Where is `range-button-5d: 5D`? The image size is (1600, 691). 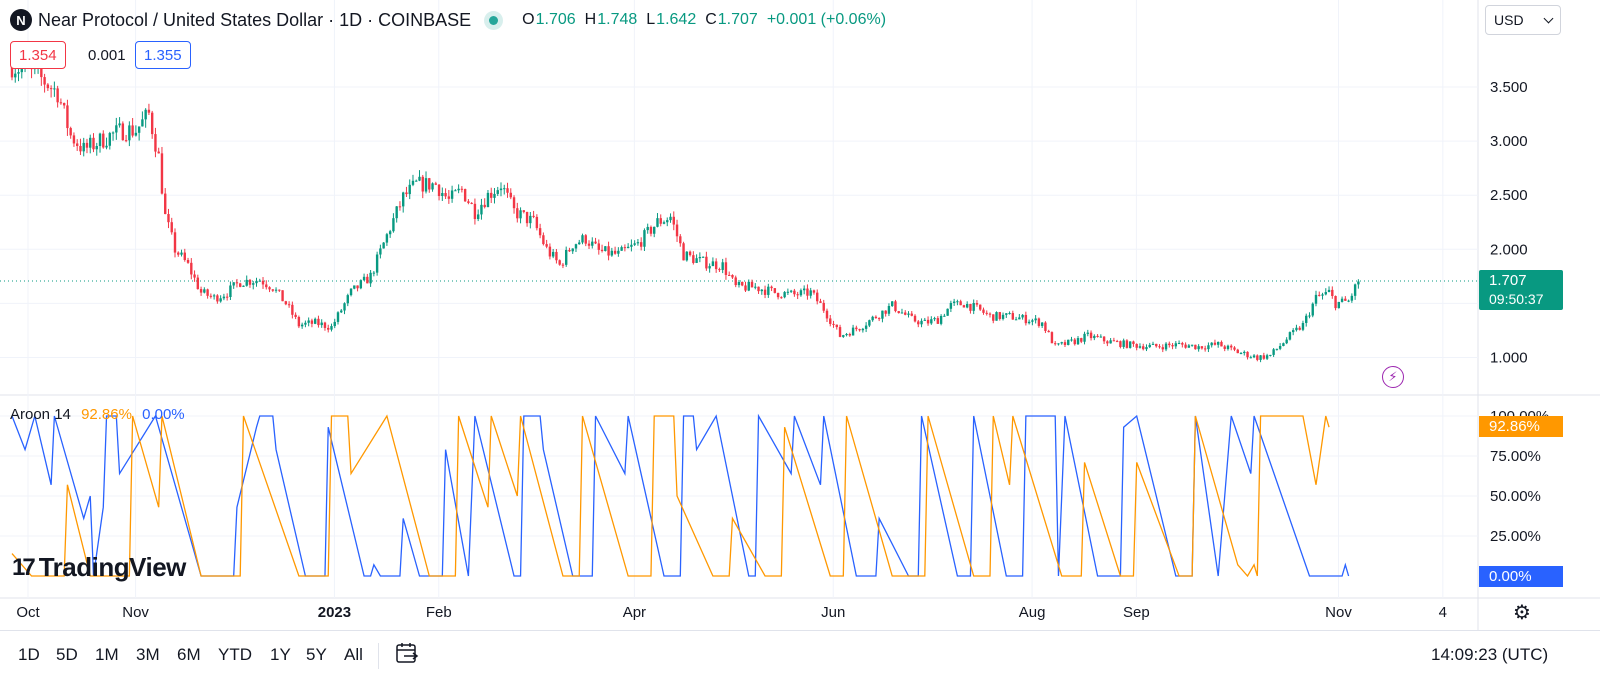
range-button-5d: 5D is located at coordinates (67, 654).